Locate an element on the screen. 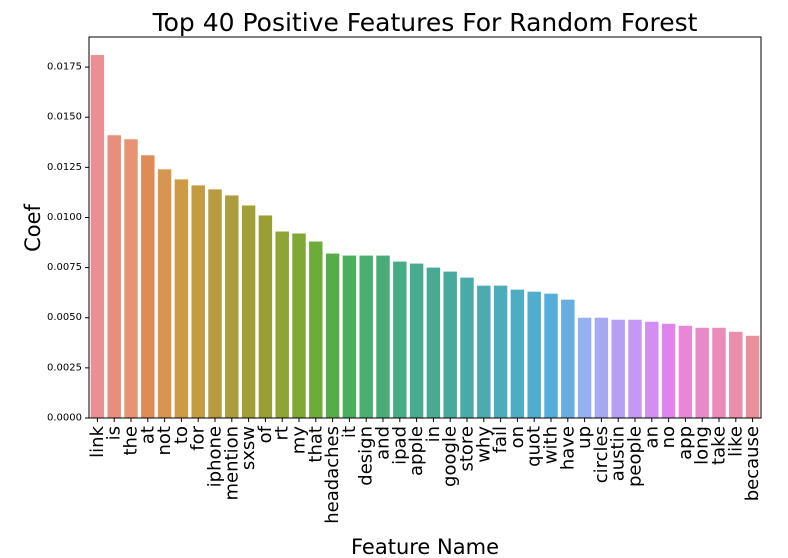 The image size is (788, 558). bar-an is located at coordinates (652, 369).